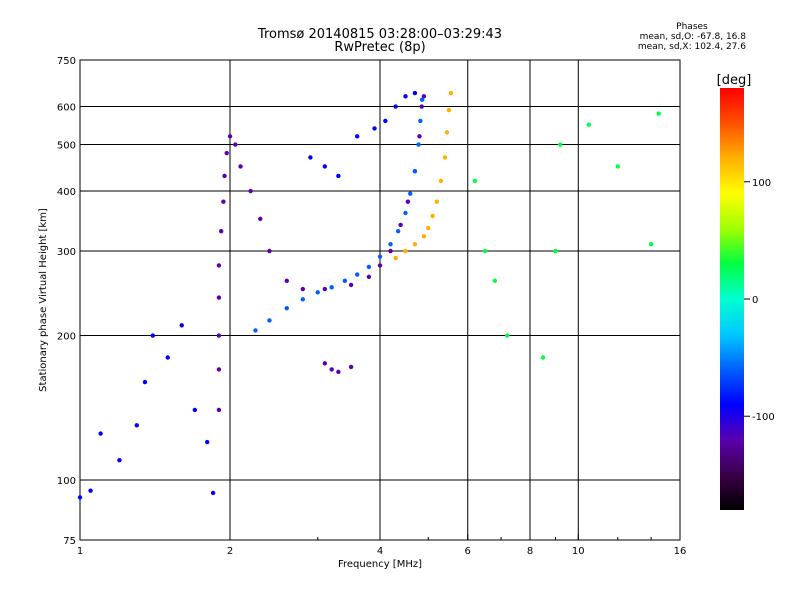 This screenshot has height=600, width=800. What do you see at coordinates (380, 34) in the screenshot?
I see `chart-title: Tromsø 20140815 03:28:00–03:29:43` at bounding box center [380, 34].